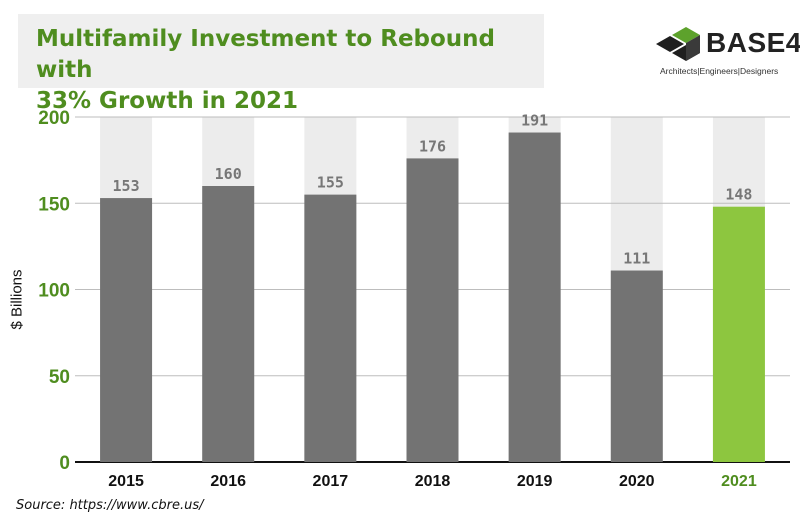 The width and height of the screenshot is (800, 526). What do you see at coordinates (64, 463) in the screenshot?
I see `y-tick-label: 0` at bounding box center [64, 463].